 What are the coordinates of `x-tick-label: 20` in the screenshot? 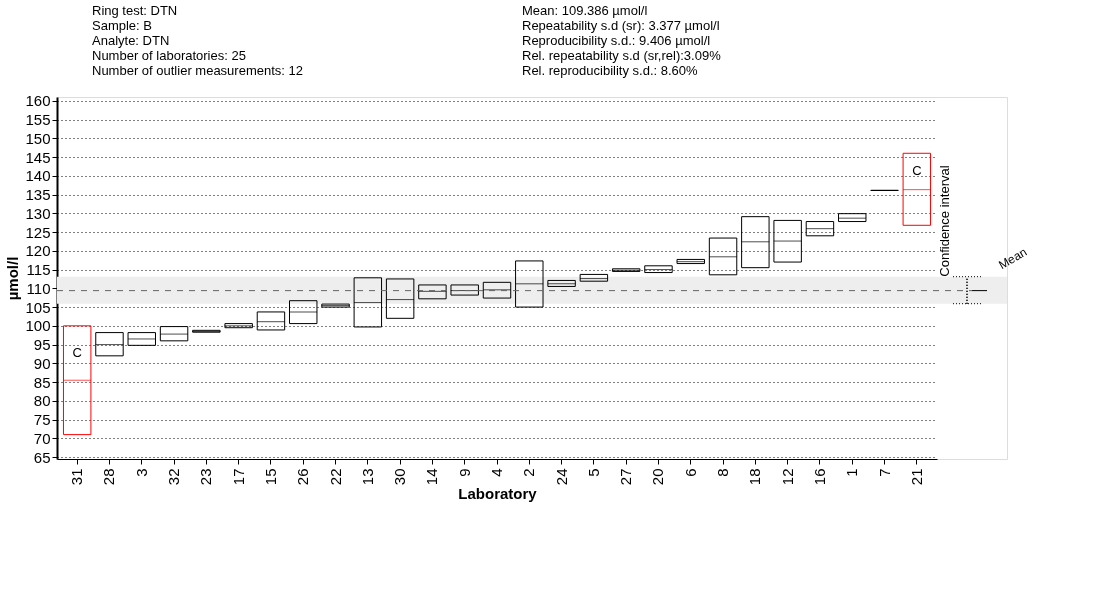 It's located at (658, 477).